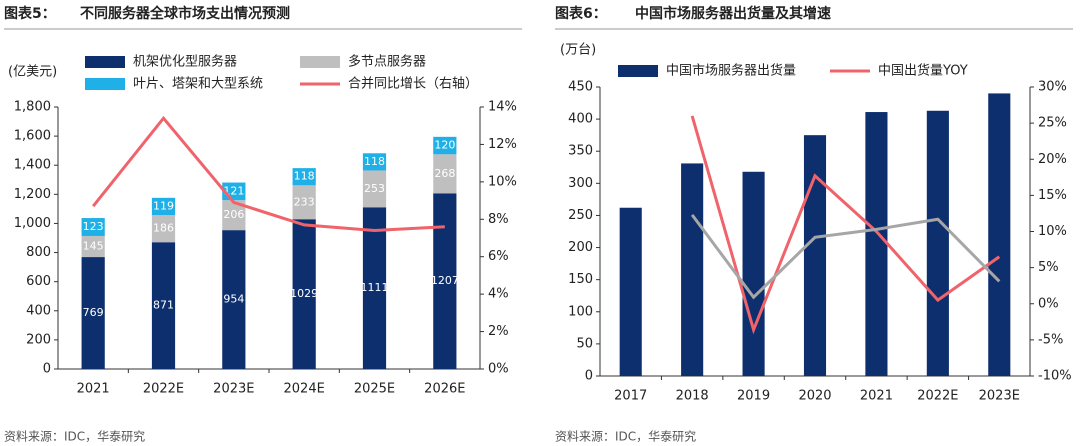 This screenshot has height=446, width=1080. I want to click on y-tick-label: 300, so click(580, 183).